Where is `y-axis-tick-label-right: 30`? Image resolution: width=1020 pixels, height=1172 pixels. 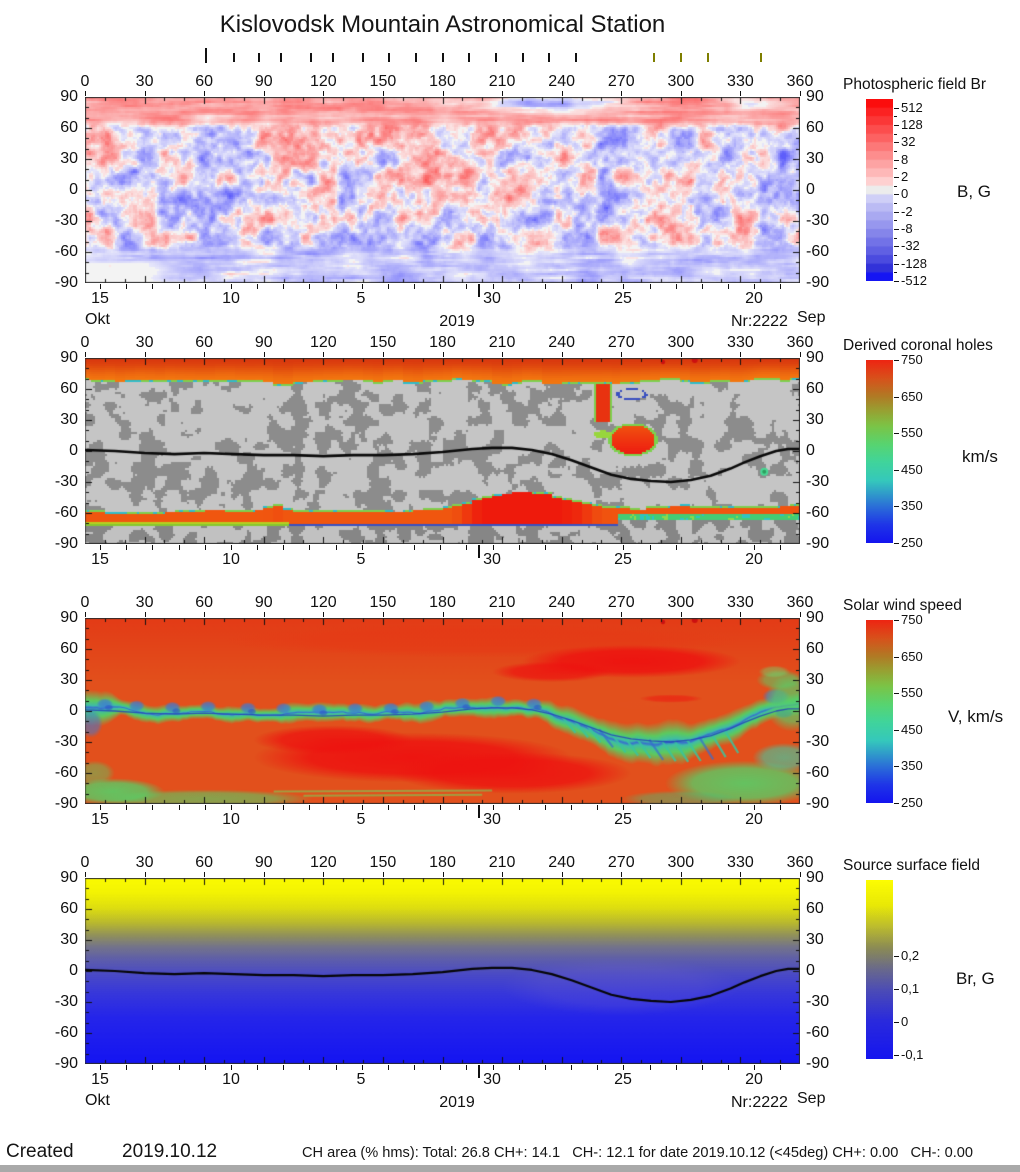
y-axis-tick-label-right: 30 is located at coordinates (815, 419).